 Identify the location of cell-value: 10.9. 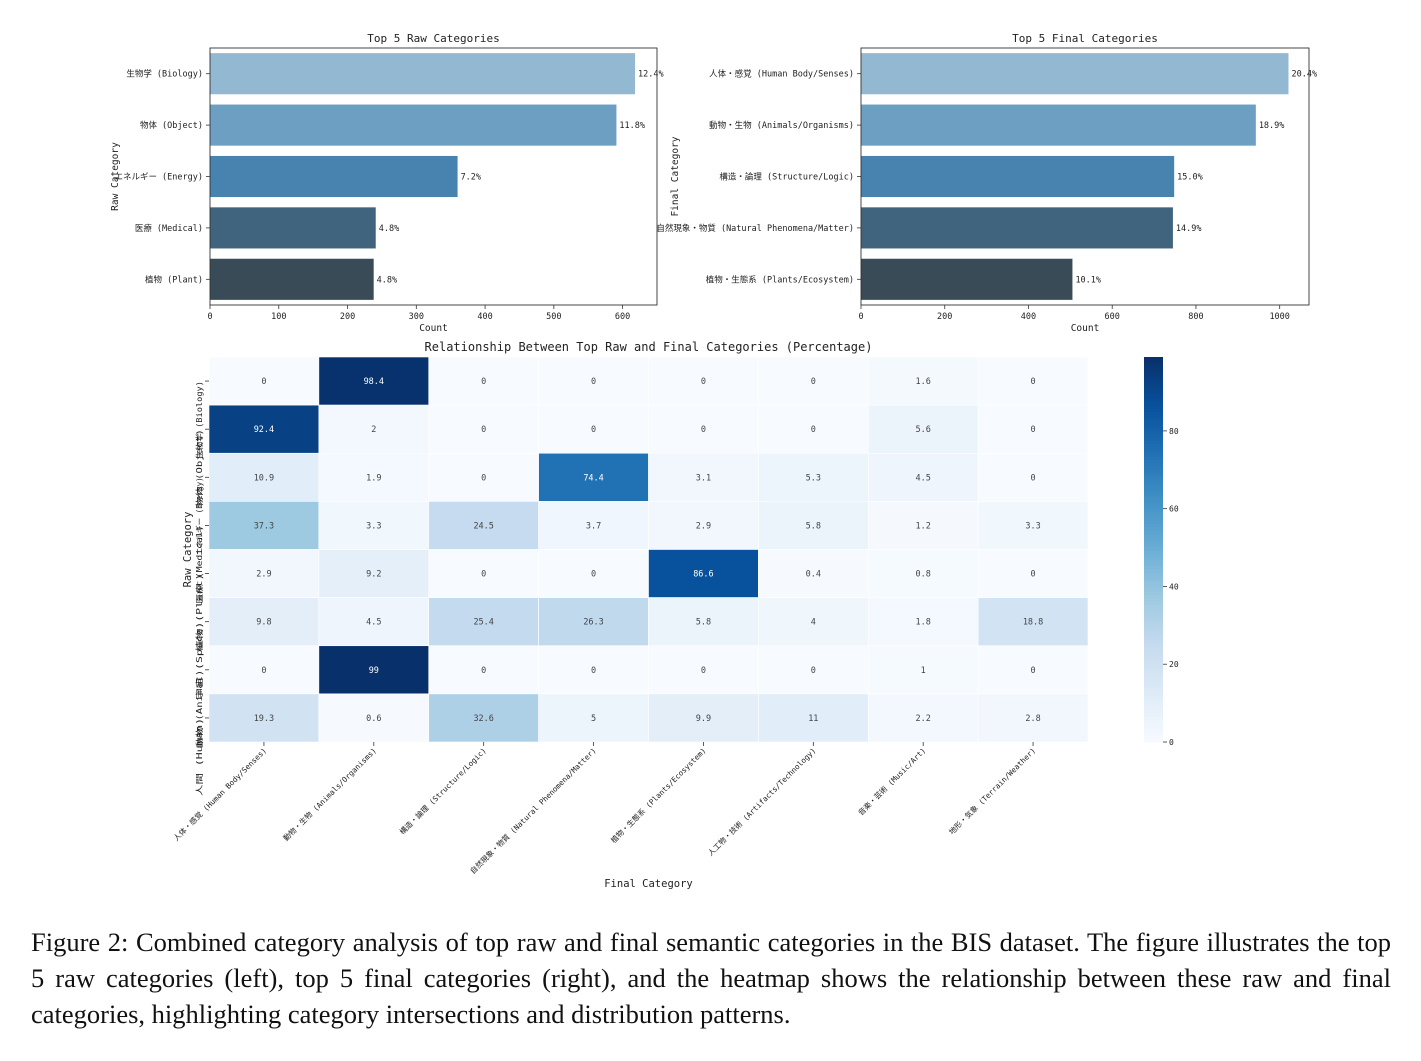
(264, 478).